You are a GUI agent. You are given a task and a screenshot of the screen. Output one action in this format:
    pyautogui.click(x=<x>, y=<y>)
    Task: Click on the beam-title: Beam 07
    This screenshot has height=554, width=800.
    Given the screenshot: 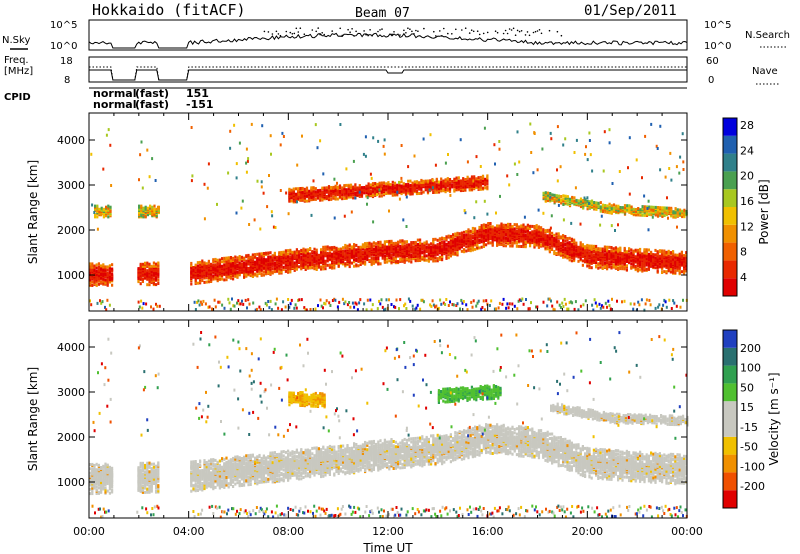 What is the action you would take?
    pyautogui.click(x=382, y=13)
    